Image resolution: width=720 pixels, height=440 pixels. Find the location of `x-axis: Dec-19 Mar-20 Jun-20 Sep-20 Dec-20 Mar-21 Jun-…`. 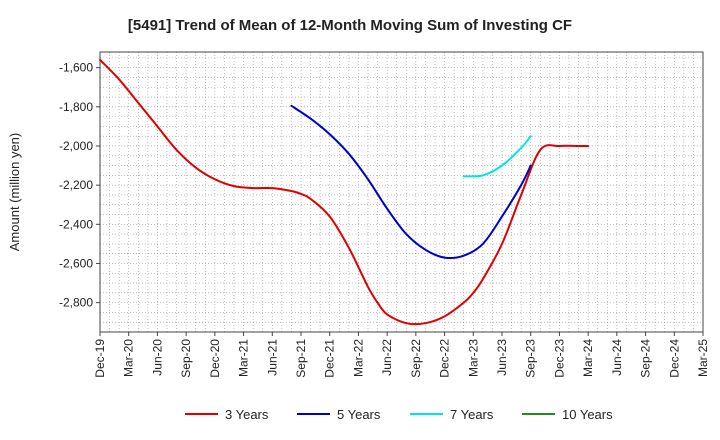

x-axis: Dec-19 Mar-20 Jun-20 Sep-20 Dec-20 Mar-21 Jun-… is located at coordinates (401, 355).